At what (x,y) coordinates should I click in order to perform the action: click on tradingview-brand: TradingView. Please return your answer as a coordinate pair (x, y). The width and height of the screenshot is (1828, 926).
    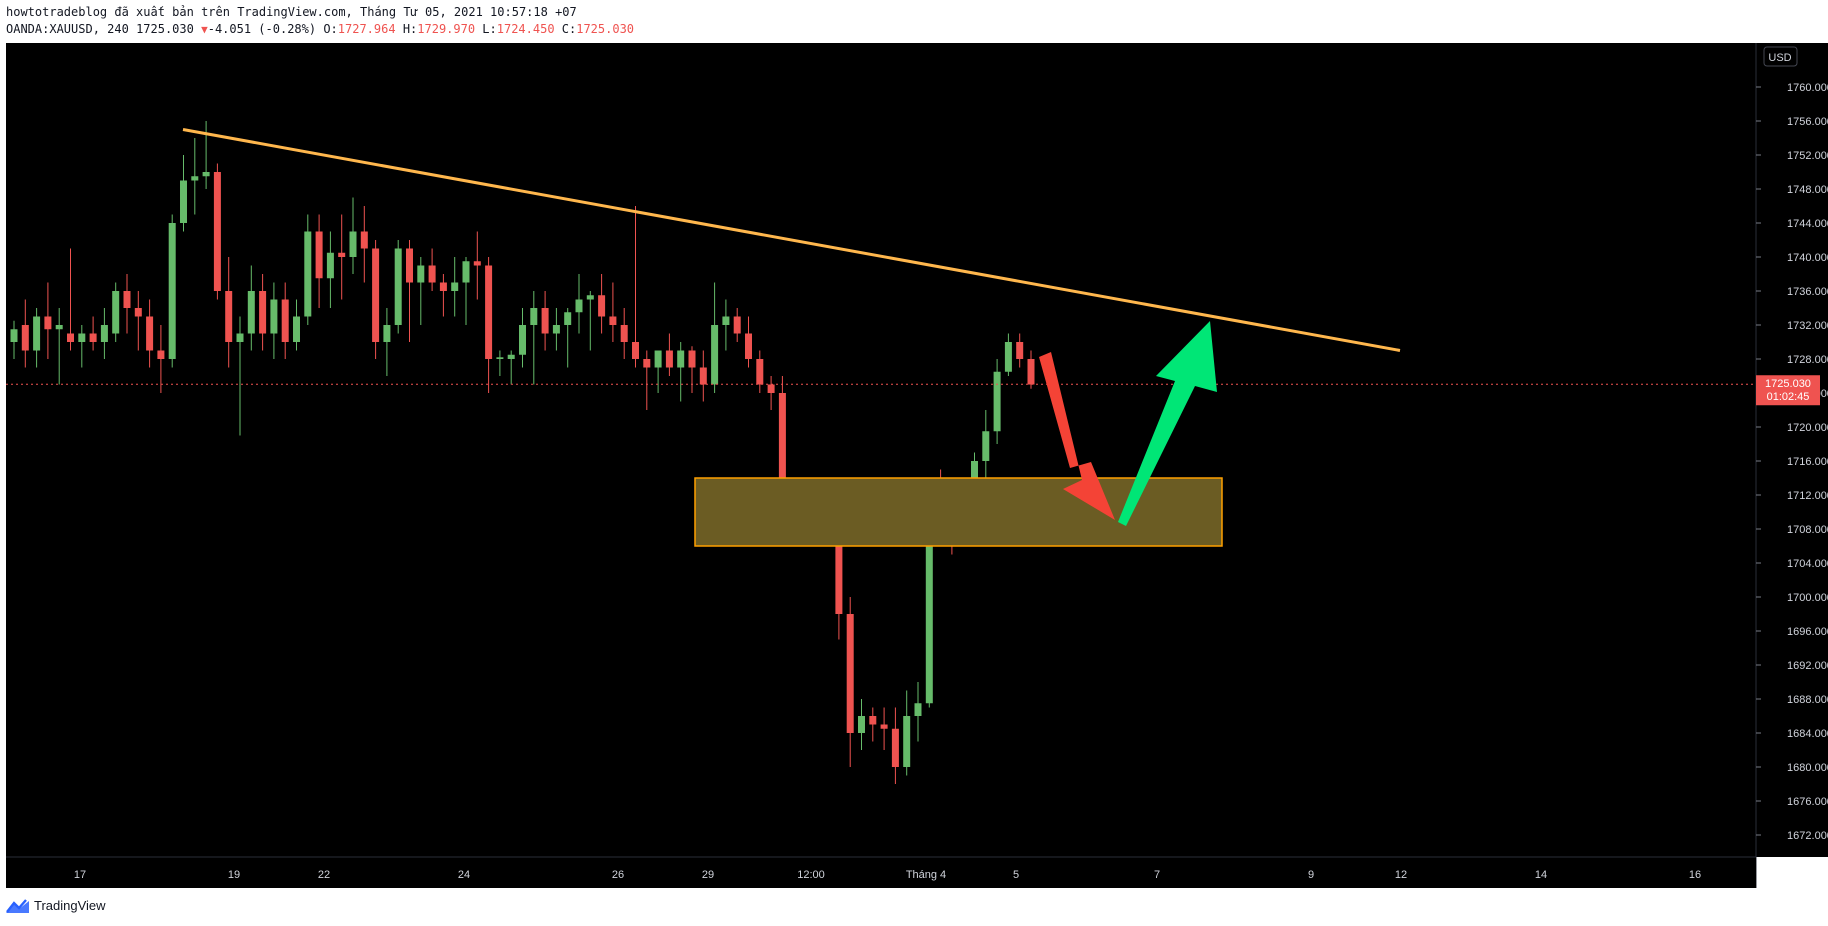
    Looking at the image, I should click on (56, 905).